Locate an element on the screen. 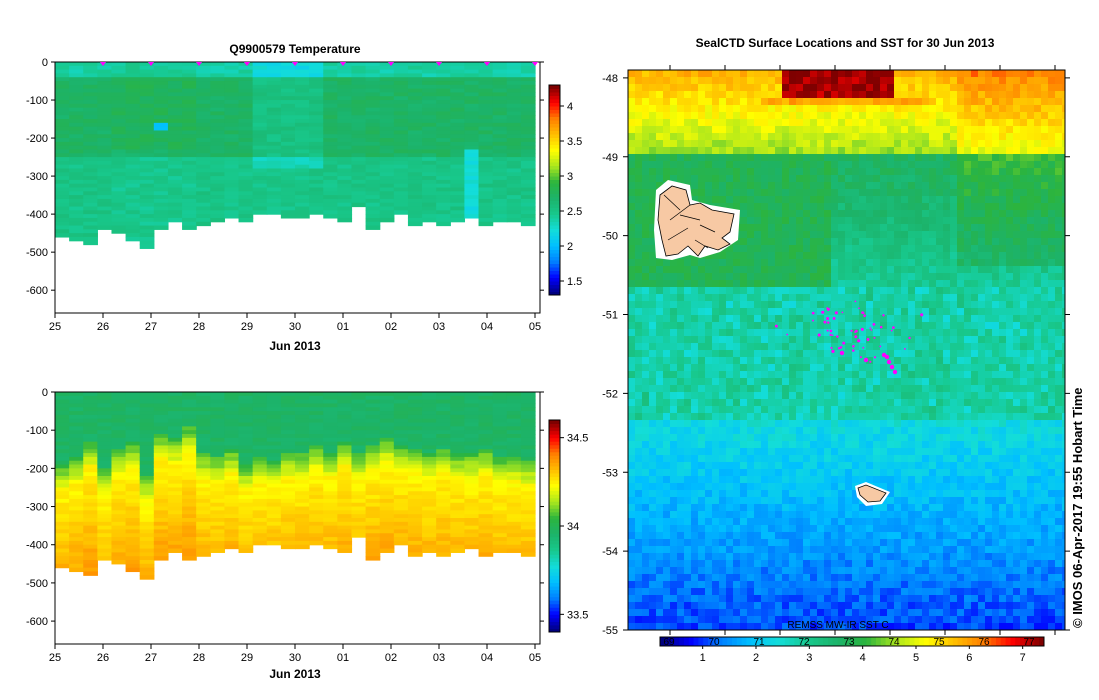 The width and height of the screenshot is (1099, 700). x-tick-label: 05 is located at coordinates (535, 658).